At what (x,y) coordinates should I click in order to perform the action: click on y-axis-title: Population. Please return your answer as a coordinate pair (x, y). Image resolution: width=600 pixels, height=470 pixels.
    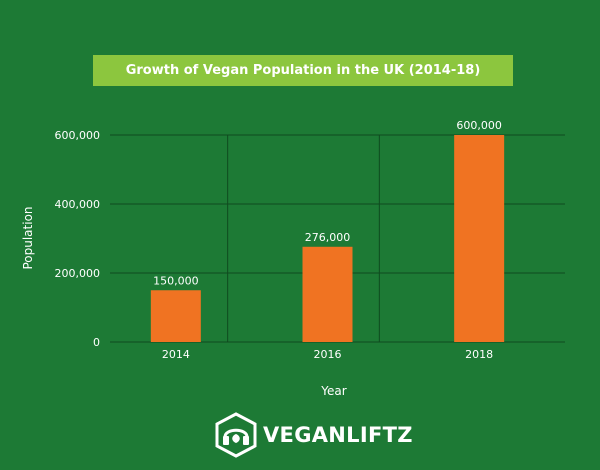
    Looking at the image, I should click on (28, 237).